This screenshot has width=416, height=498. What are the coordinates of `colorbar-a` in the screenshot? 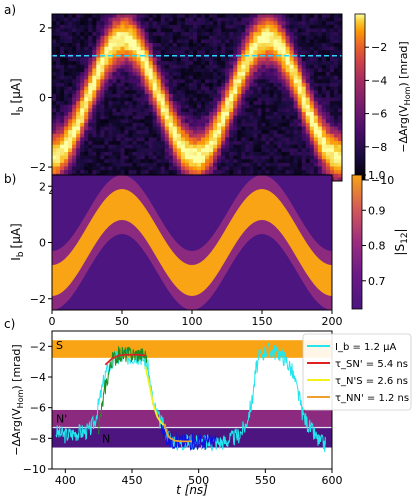 It's located at (360, 97).